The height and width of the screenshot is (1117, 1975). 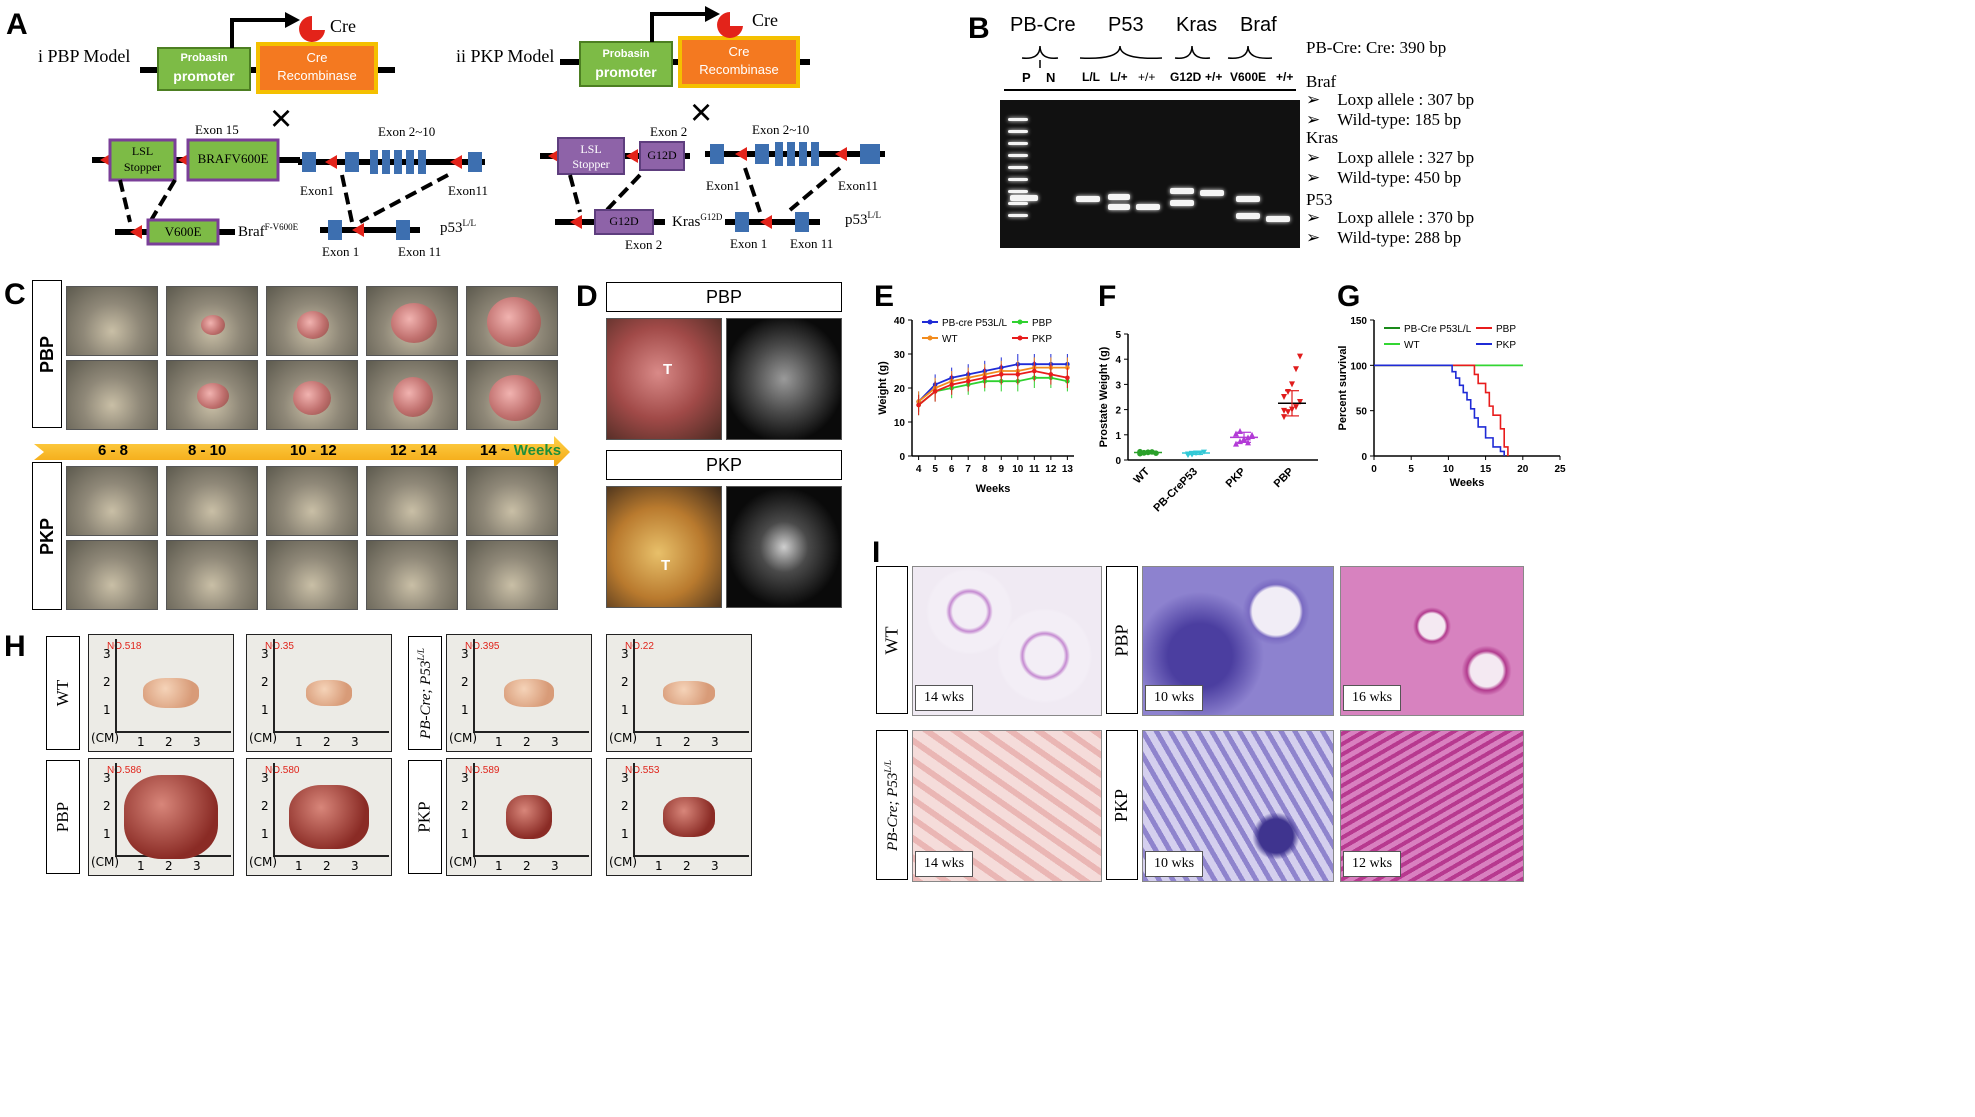 What do you see at coordinates (1042, 323) in the screenshot?
I see `legend-label: PBP` at bounding box center [1042, 323].